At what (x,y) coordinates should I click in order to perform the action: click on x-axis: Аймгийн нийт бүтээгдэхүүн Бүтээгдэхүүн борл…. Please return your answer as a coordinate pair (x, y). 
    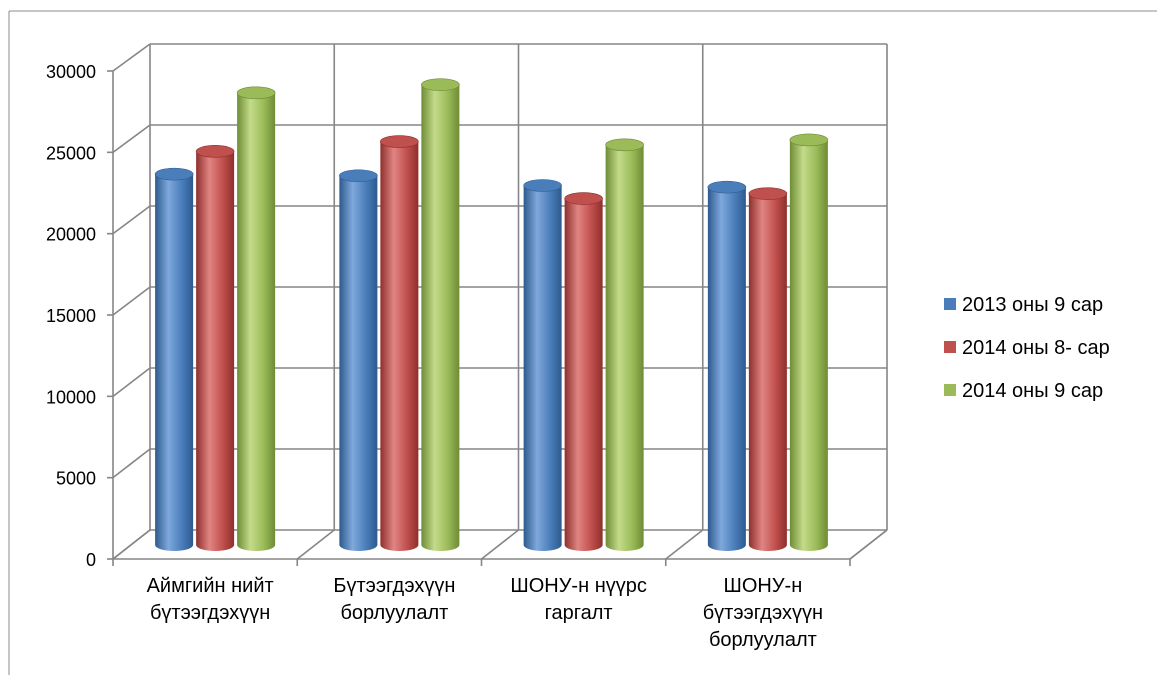
    Looking at the image, I should click on (485, 613).